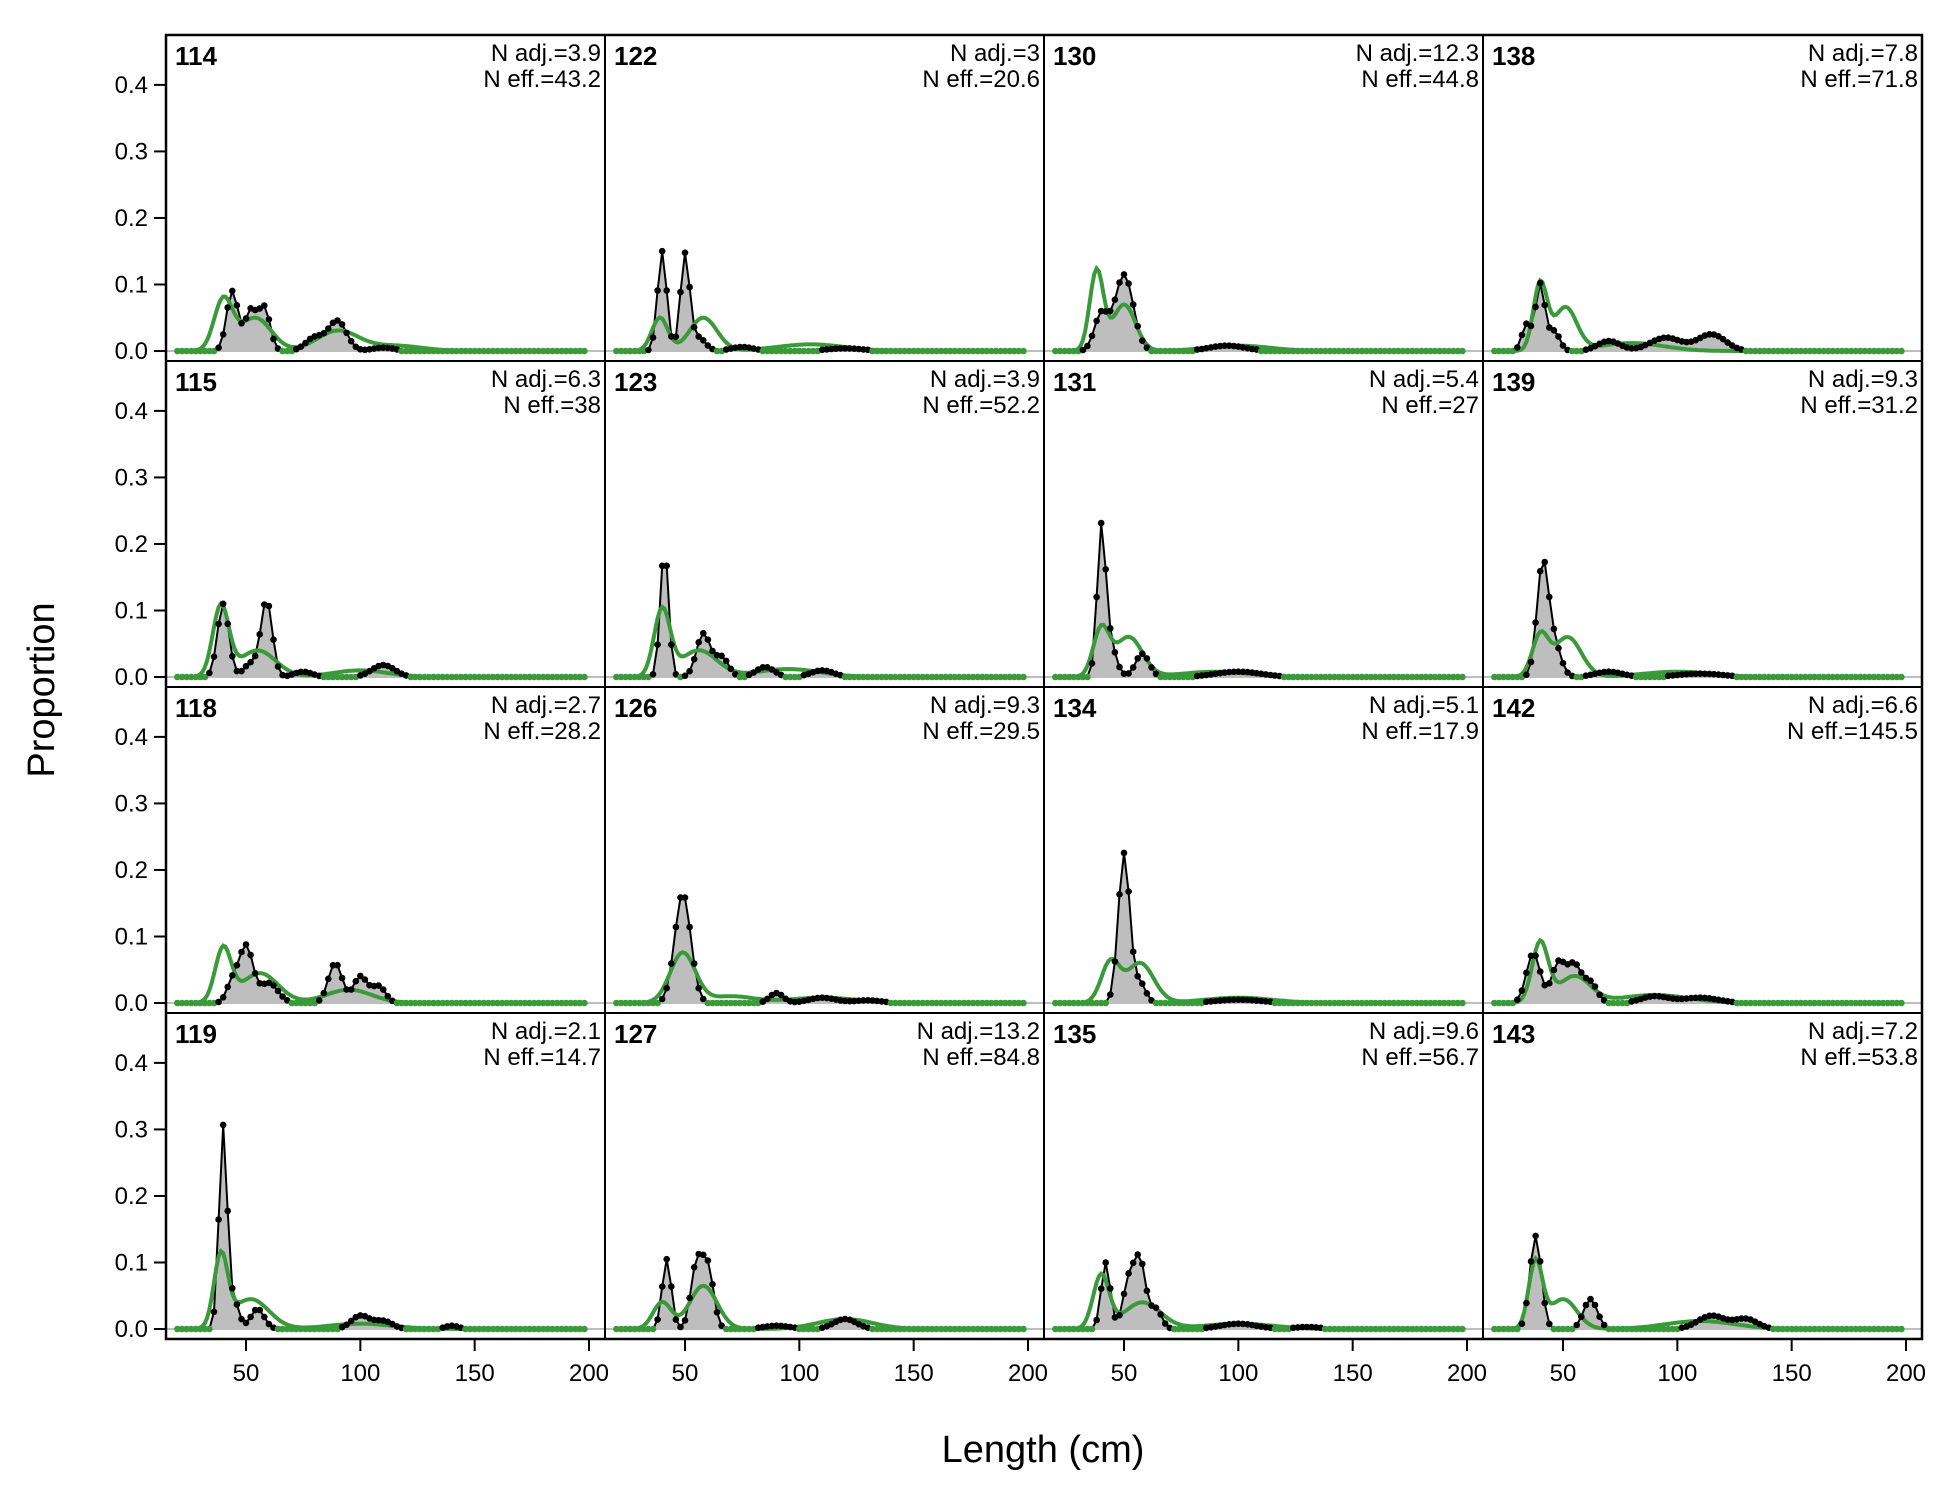  I want to click on panel-label: 134, so click(1075, 708).